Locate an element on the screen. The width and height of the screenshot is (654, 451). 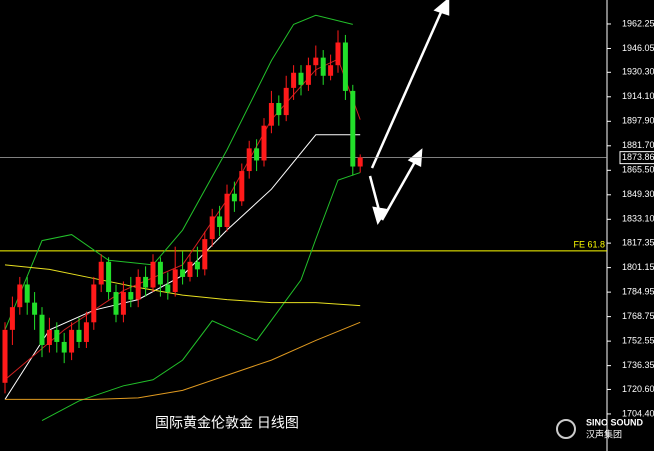
y-tick-label: 1914.10 is located at coordinates (638, 96).